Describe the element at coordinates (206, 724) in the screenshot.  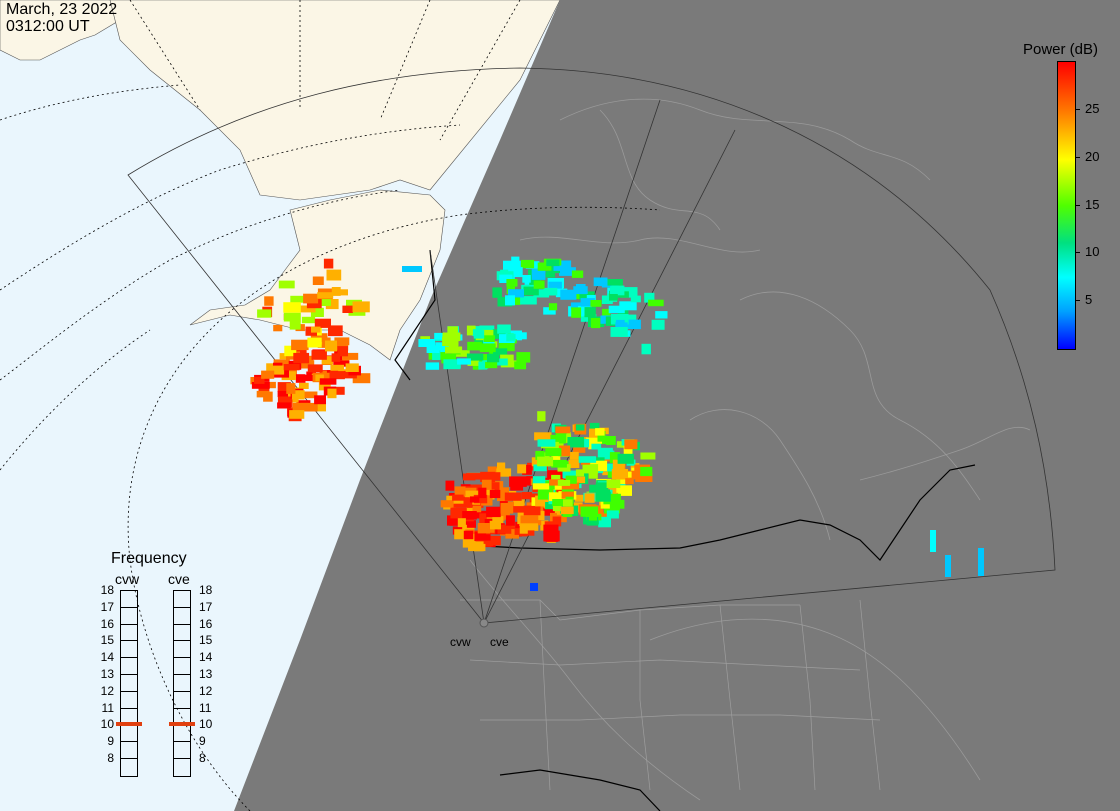
I see `frequency-scale-label: 10` at that location.